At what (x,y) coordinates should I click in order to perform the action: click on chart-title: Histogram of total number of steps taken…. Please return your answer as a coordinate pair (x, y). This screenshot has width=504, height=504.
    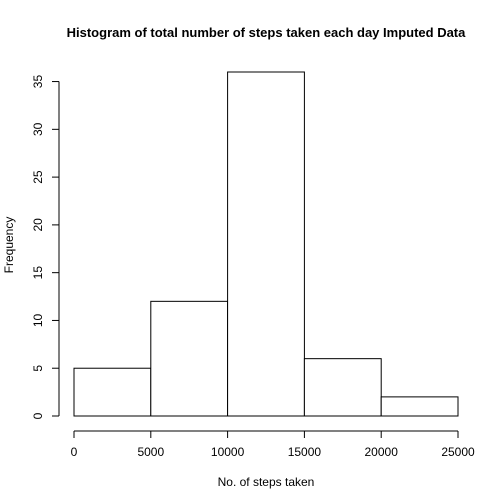
    Looking at the image, I should click on (267, 32).